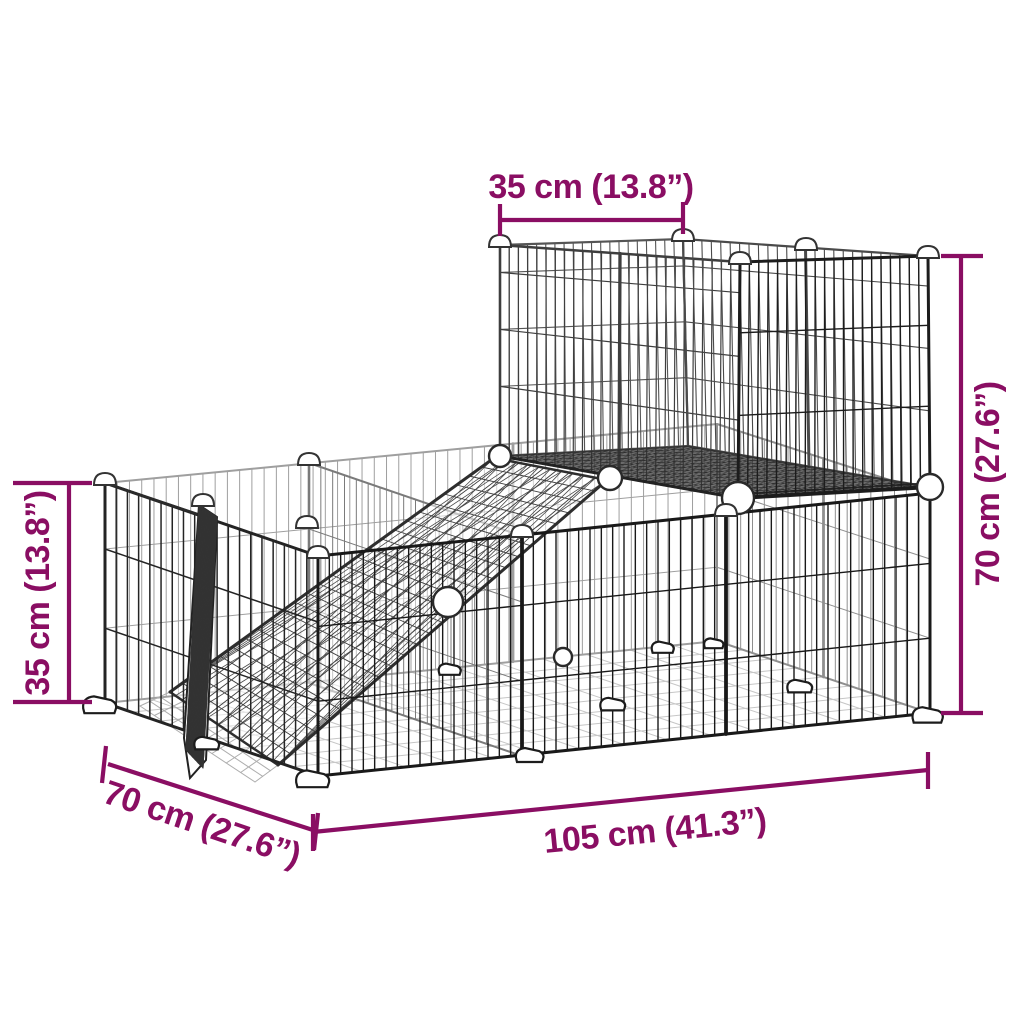 This screenshot has width=1024, height=1024. What do you see at coordinates (158, 501) in the screenshot?
I see `cage-left-top-rail` at bounding box center [158, 501].